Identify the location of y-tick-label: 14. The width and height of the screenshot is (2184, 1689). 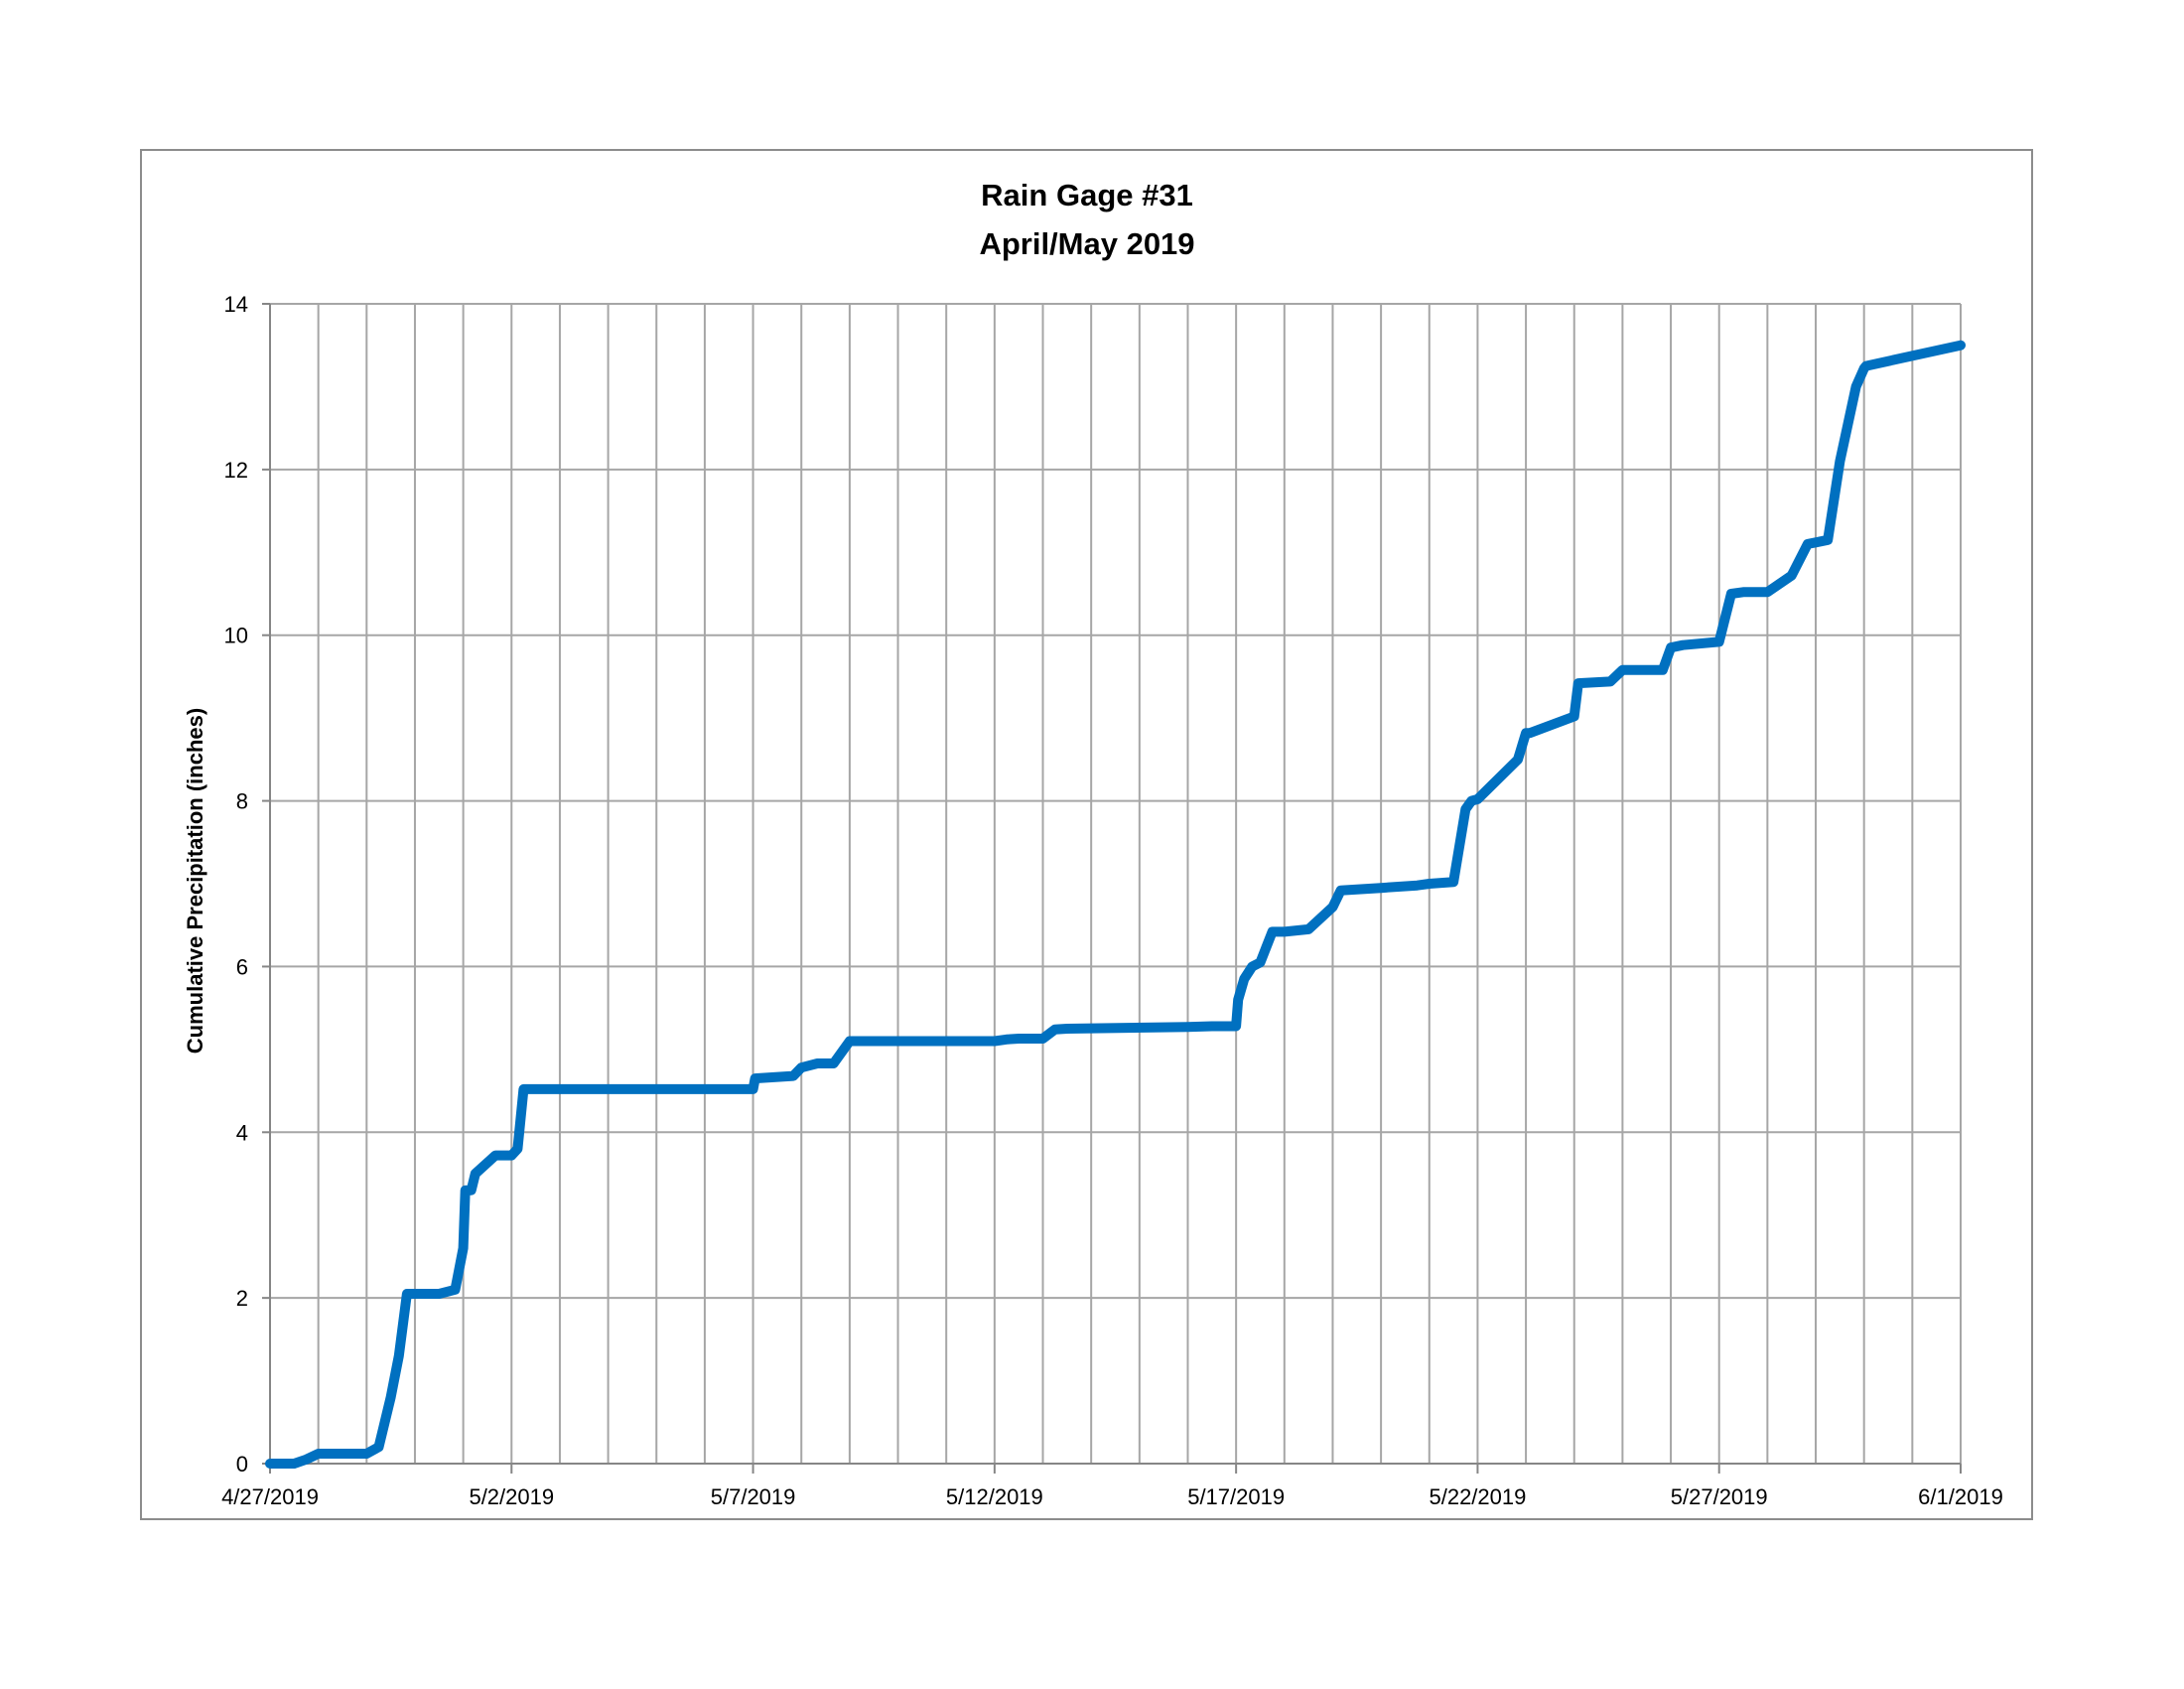
(236, 304).